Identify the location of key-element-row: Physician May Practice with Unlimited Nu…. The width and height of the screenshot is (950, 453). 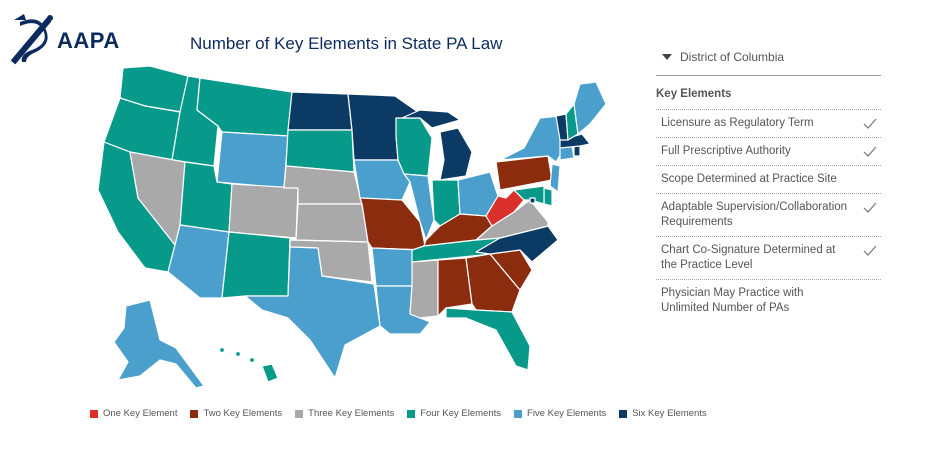
(768, 300).